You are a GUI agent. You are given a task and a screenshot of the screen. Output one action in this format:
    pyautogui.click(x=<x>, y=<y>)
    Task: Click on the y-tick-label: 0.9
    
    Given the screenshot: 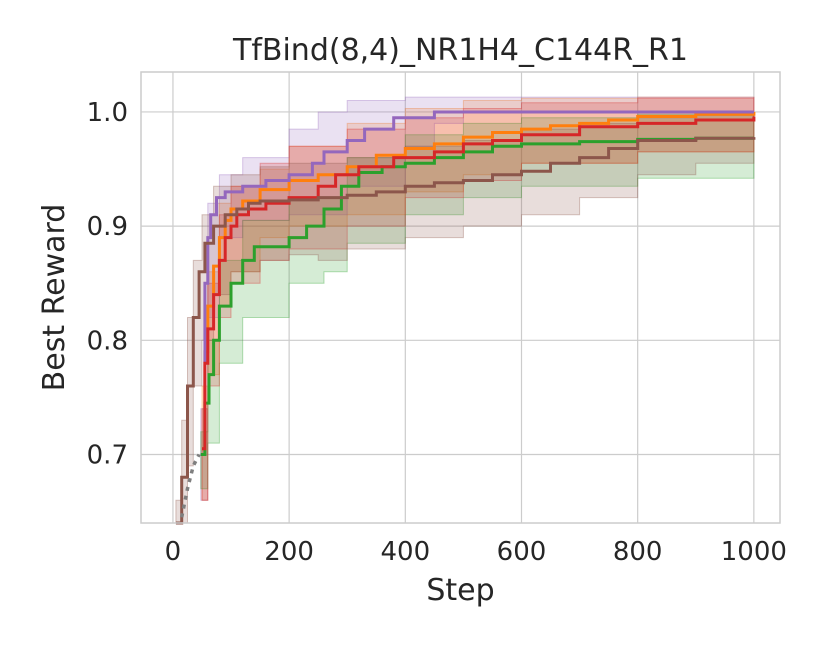 What is the action you would take?
    pyautogui.click(x=107, y=227)
    